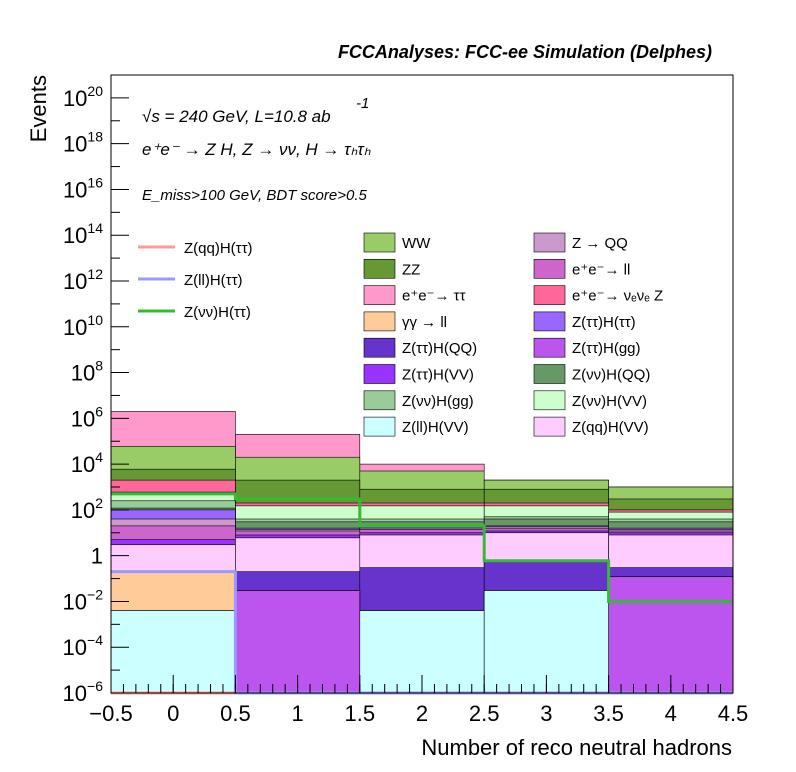 The image size is (796, 772). I want to click on y-tick-label: 10¹⁴, so click(83, 234).